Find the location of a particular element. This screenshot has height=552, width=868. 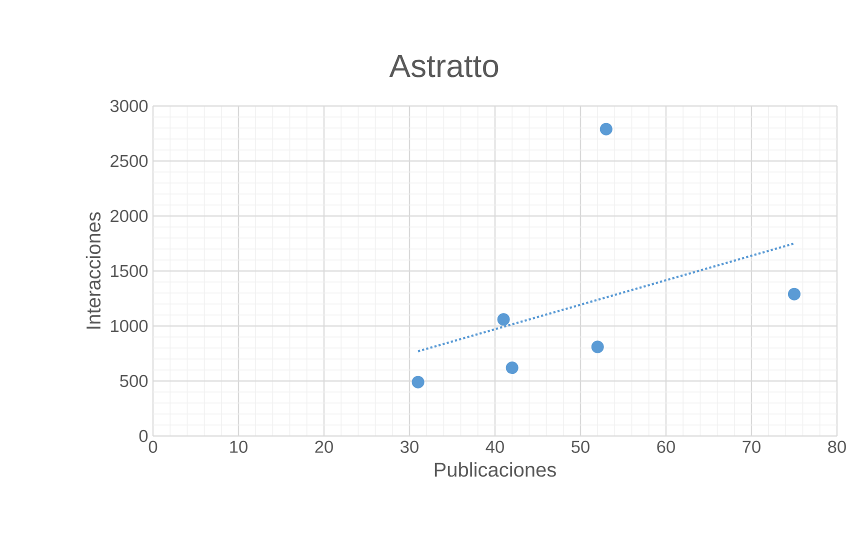

y-tick-label: 2500 is located at coordinates (129, 161).